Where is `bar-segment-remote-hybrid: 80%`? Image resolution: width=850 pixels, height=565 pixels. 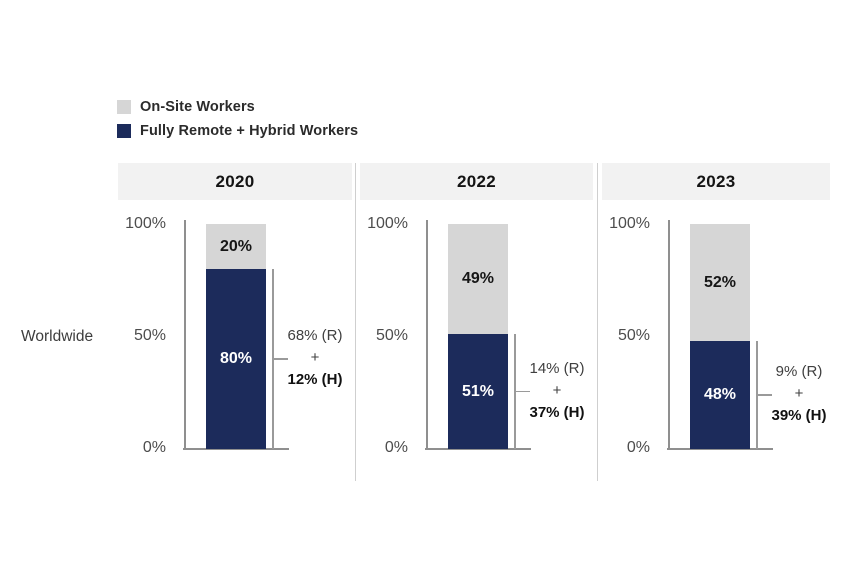
bar-segment-remote-hybrid: 80% is located at coordinates (236, 359).